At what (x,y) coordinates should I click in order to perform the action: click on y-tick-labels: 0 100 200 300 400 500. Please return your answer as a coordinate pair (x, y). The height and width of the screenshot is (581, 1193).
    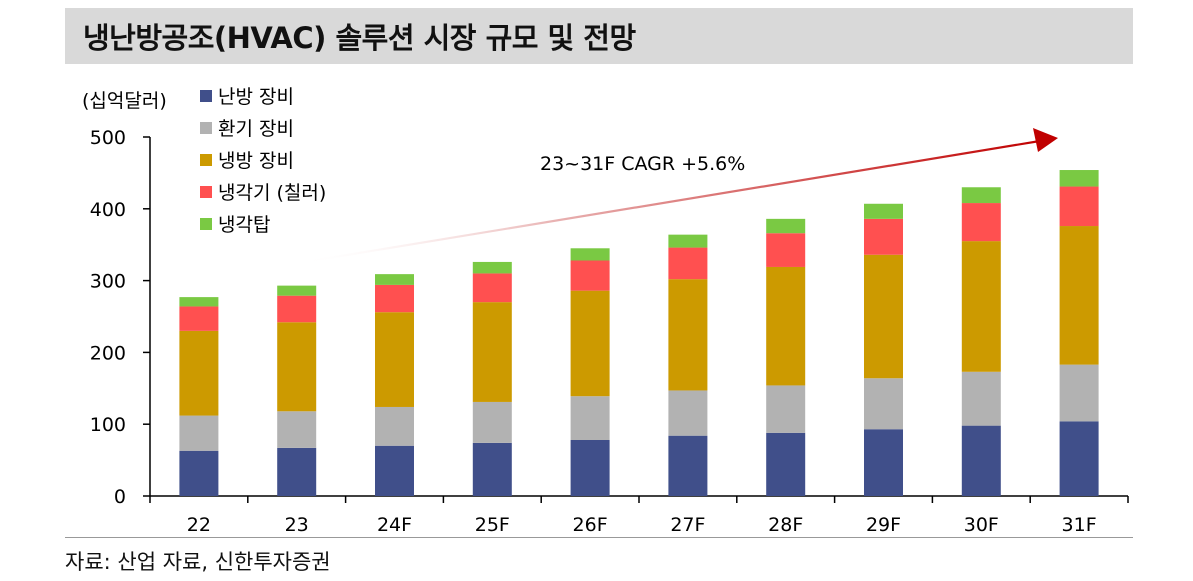
    Looking at the image, I should click on (108, 317).